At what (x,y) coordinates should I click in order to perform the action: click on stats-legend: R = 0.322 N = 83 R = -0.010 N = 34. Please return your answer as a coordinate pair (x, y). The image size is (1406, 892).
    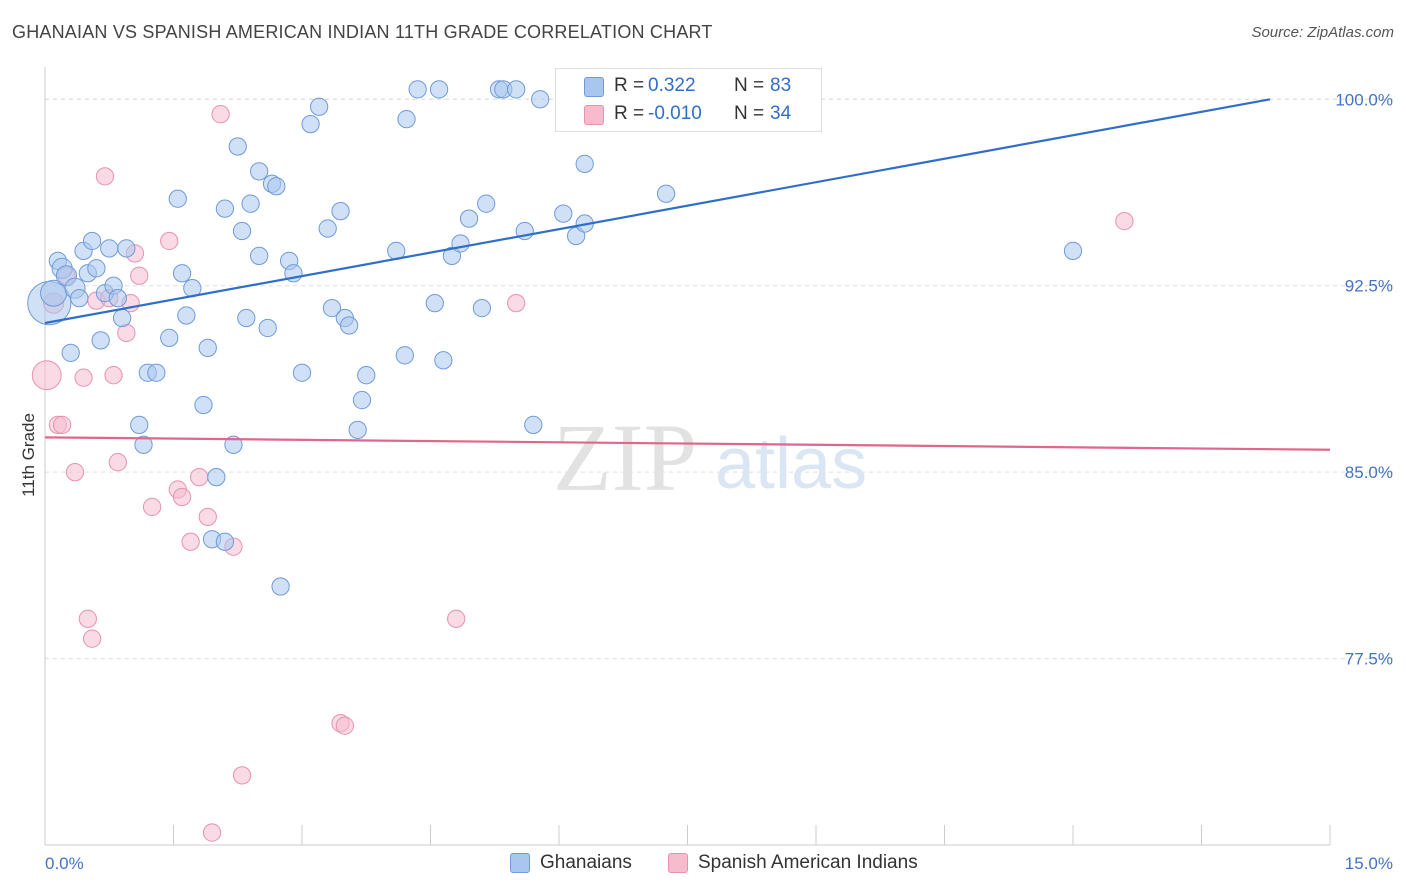
    Looking at the image, I should click on (688, 100).